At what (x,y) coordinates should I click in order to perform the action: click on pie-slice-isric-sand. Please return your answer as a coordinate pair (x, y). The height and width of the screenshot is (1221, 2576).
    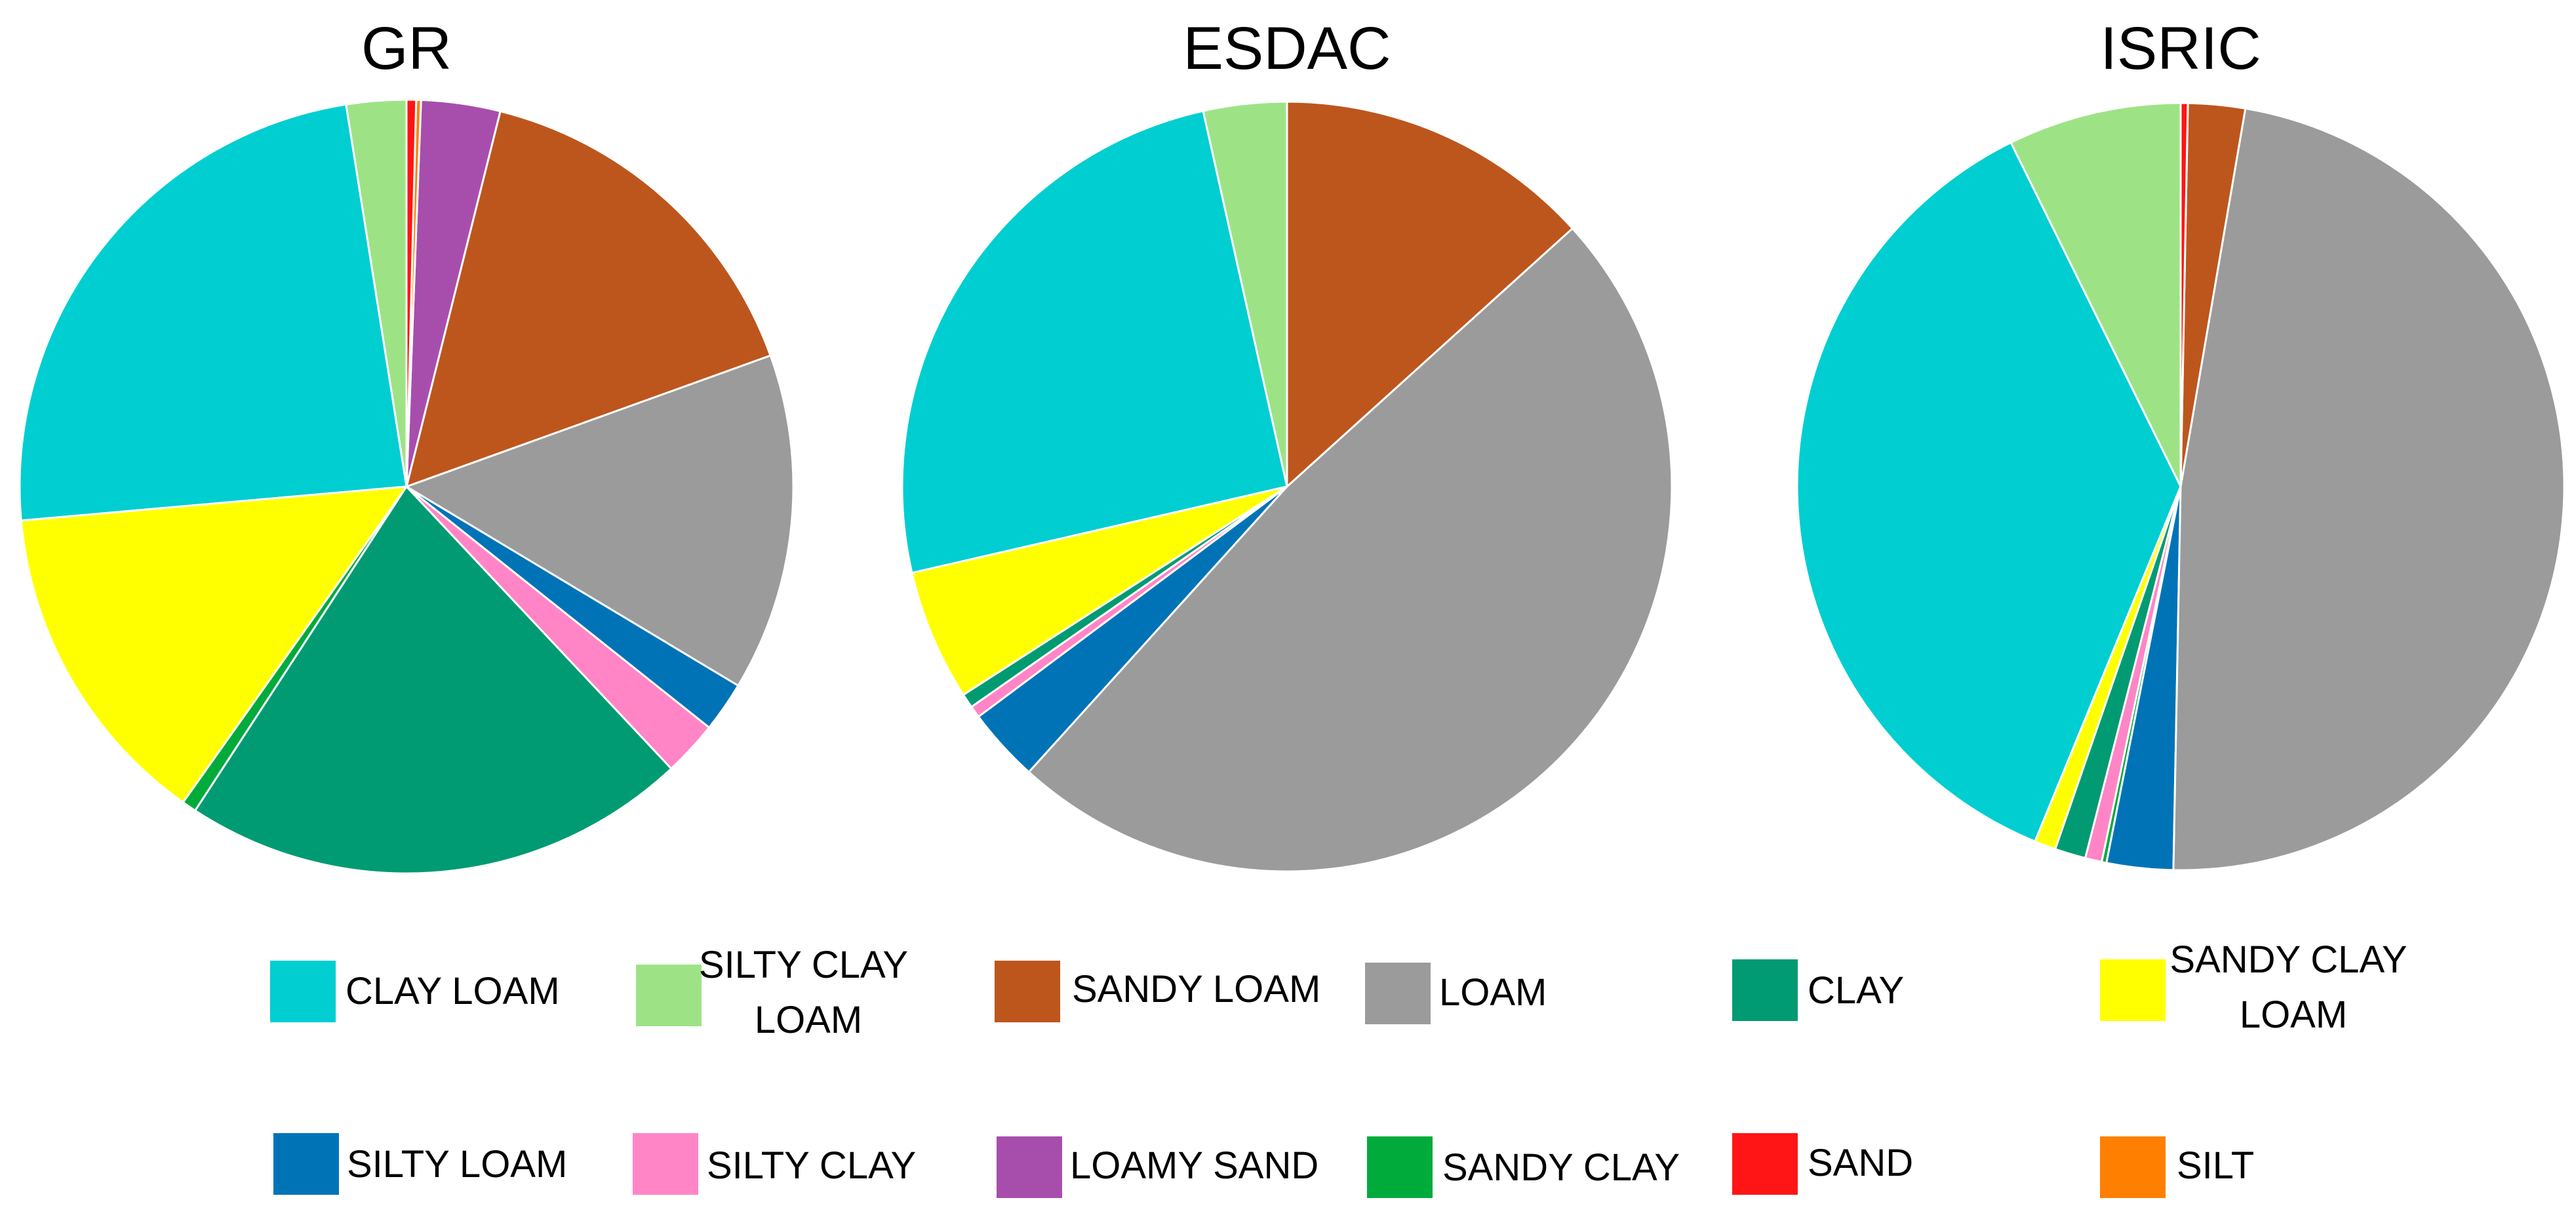
    Looking at the image, I should click on (2184, 295).